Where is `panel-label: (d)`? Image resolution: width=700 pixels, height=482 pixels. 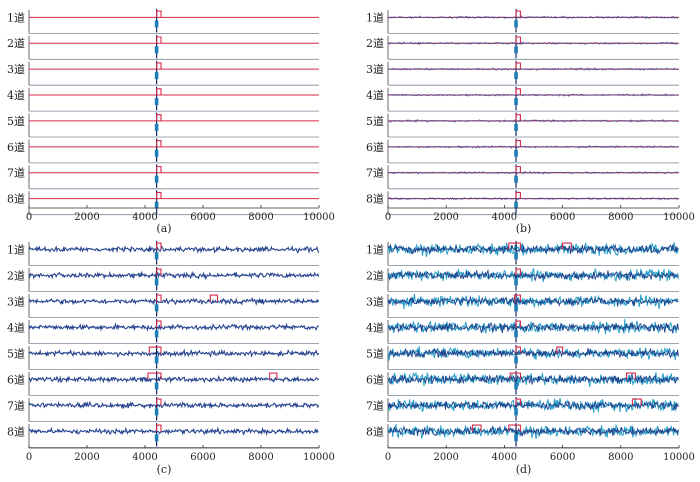
panel-label: (d) is located at coordinates (524, 469).